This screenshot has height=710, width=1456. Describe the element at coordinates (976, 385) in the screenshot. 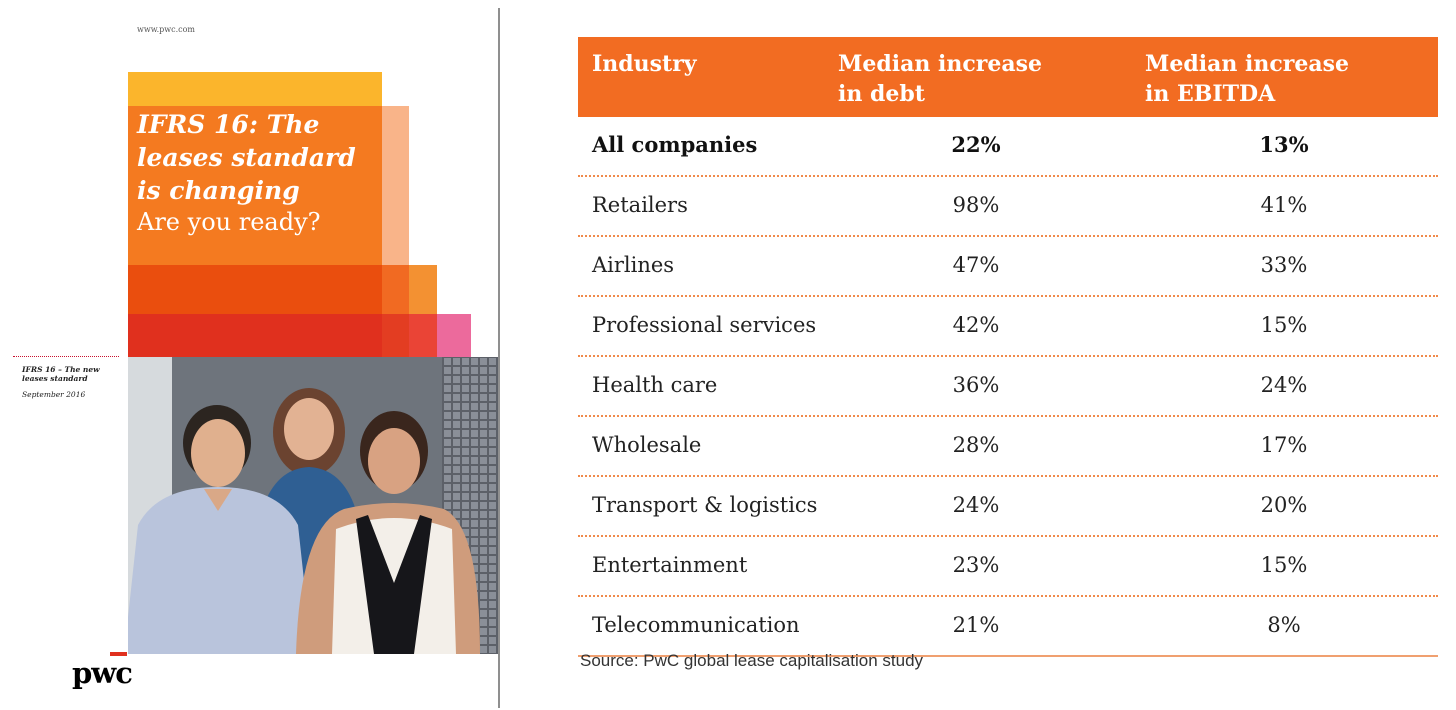

I see `cell-debt: 36%` at that location.